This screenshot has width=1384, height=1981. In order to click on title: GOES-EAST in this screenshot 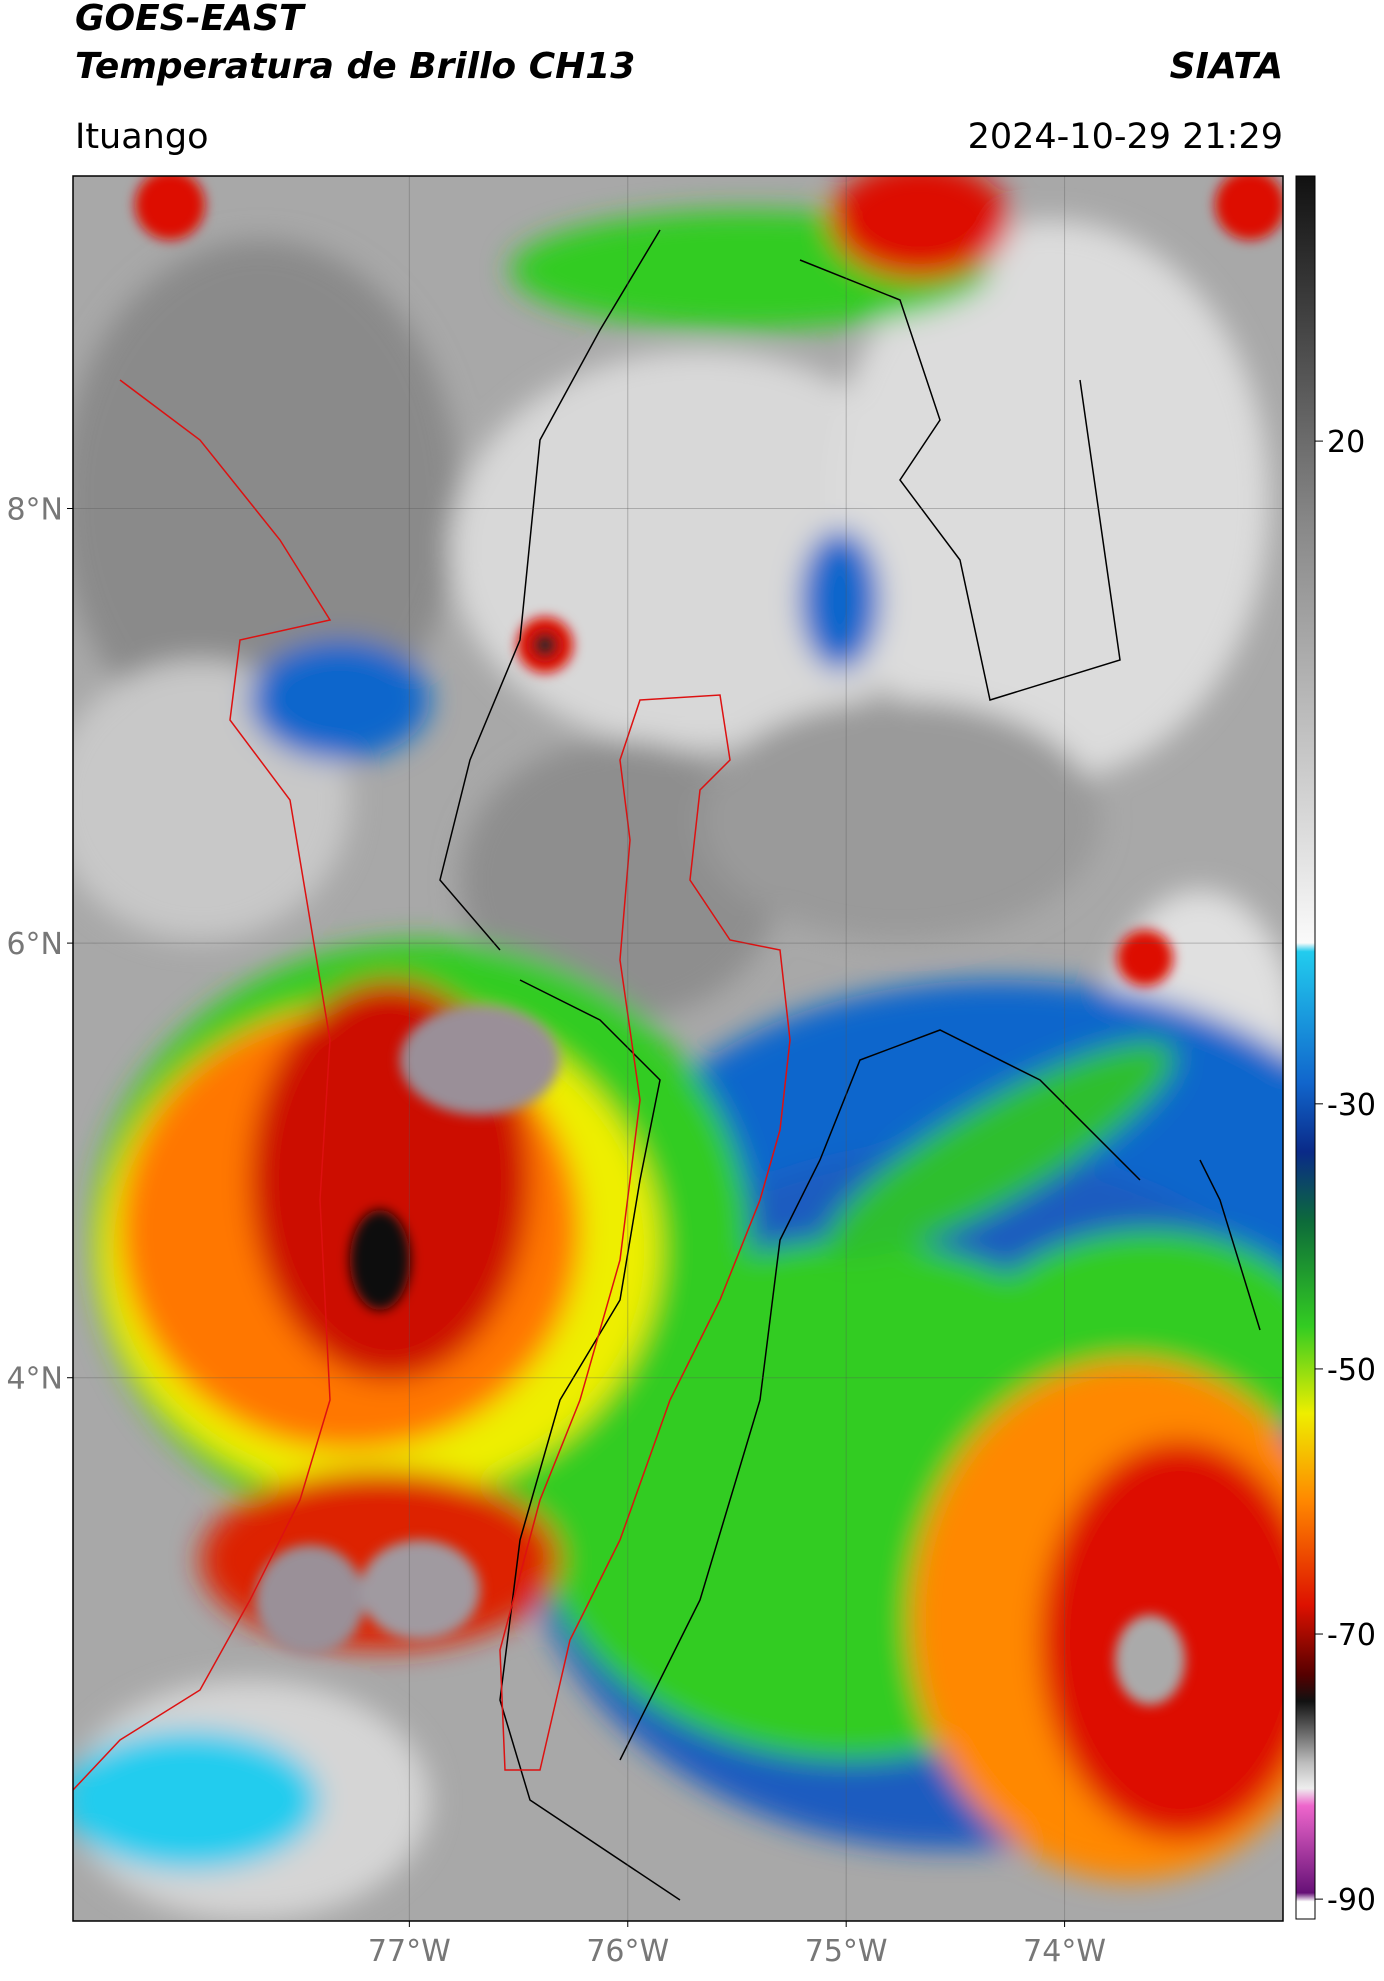, I will do `click(190, 19)`.